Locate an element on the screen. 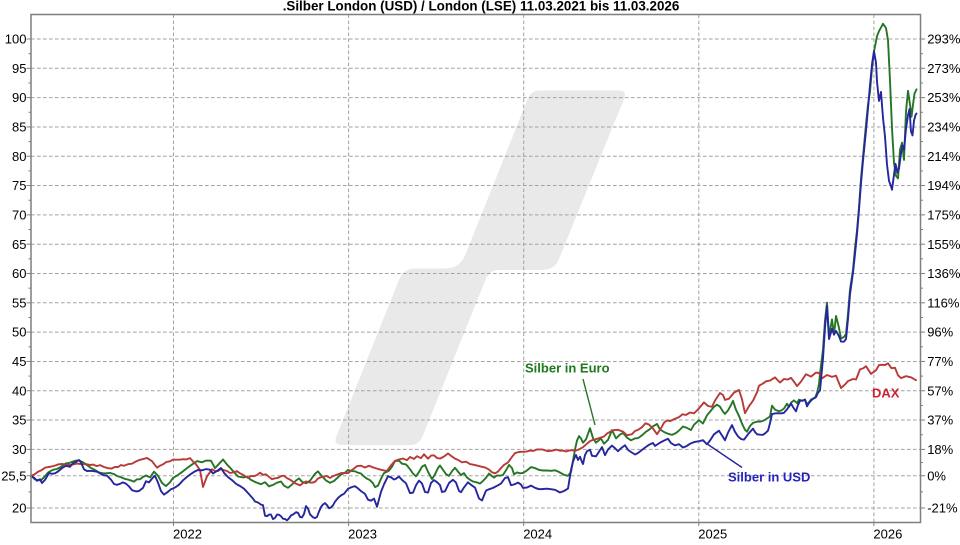 This screenshot has width=960, height=545. svg-text: 155% is located at coordinates (943, 244).